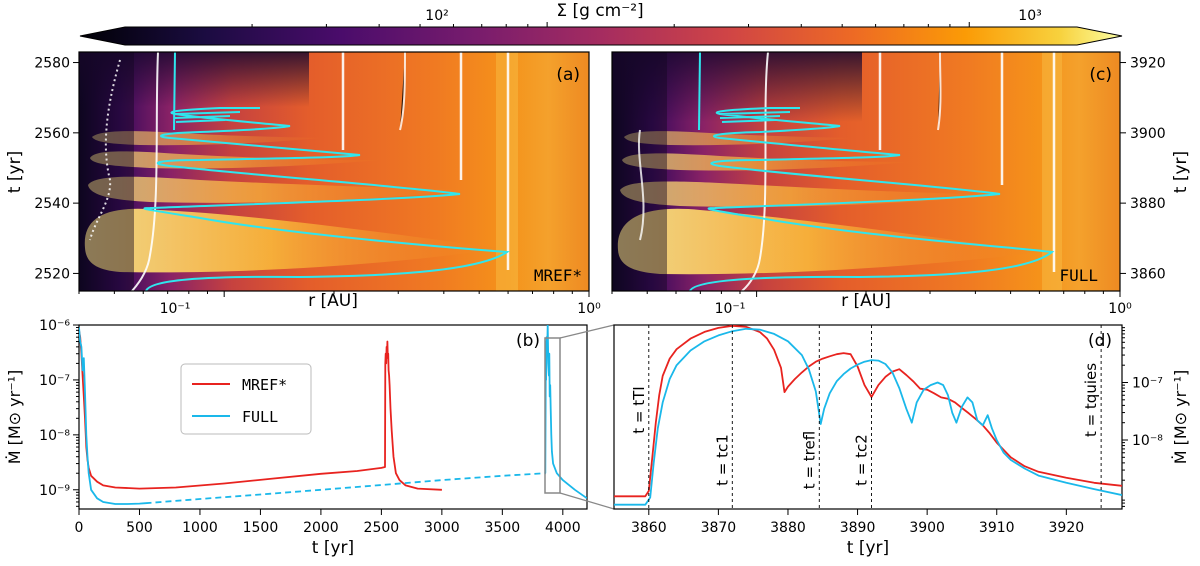 The width and height of the screenshot is (1200, 566). What do you see at coordinates (601, 23) in the screenshot?
I see `colorbar: Σ [g cm⁻²] 10² 10³` at bounding box center [601, 23].